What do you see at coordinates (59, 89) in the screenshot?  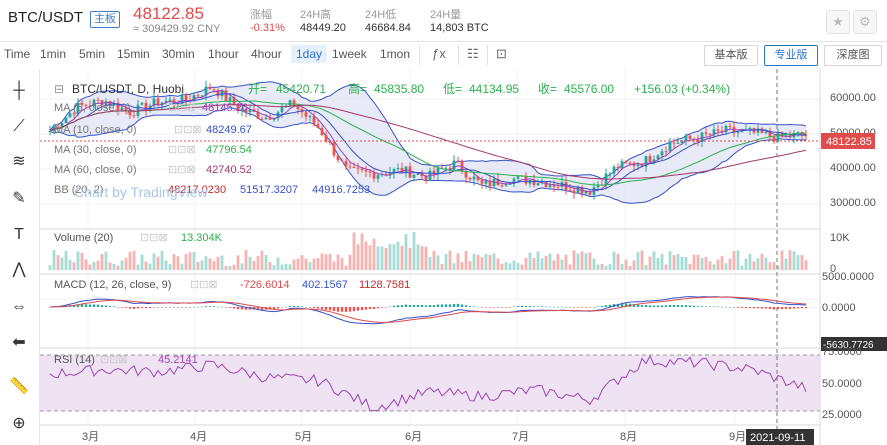 I see `collapse-icon: ⊟` at bounding box center [59, 89].